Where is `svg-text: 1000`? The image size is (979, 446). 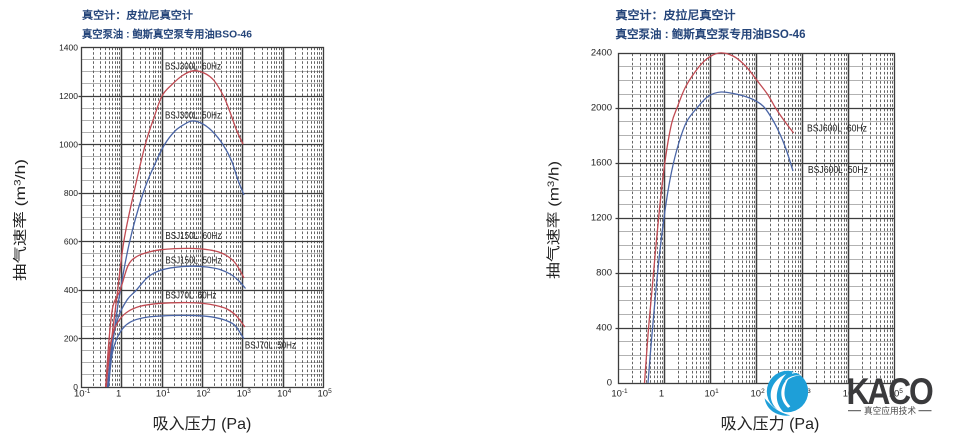 svg-text: 1000 is located at coordinates (68, 145).